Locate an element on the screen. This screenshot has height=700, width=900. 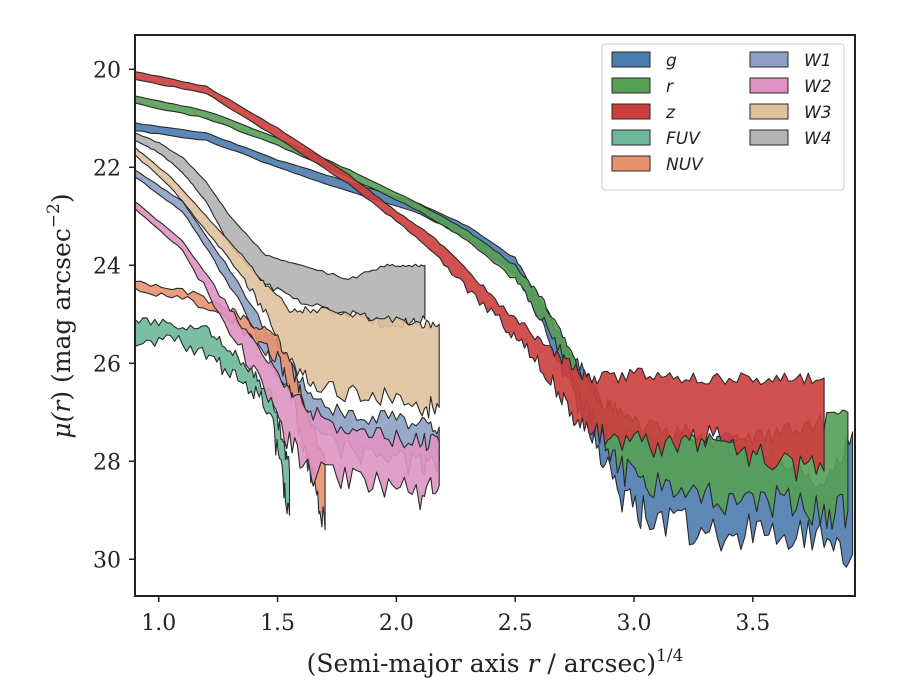
legend-label-w3: W3 is located at coordinates (818, 113).